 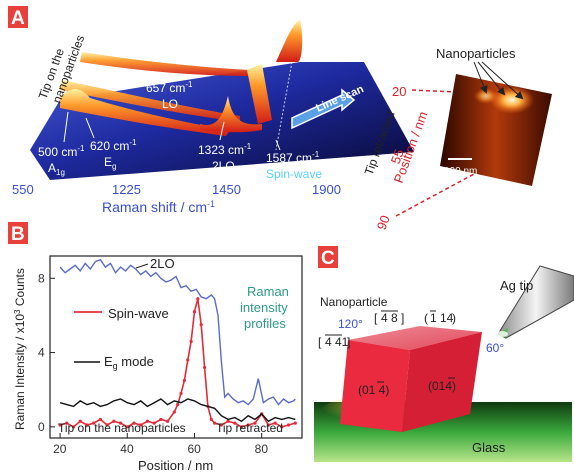 I want to click on angle-60-label: 60°, so click(x=495, y=348).